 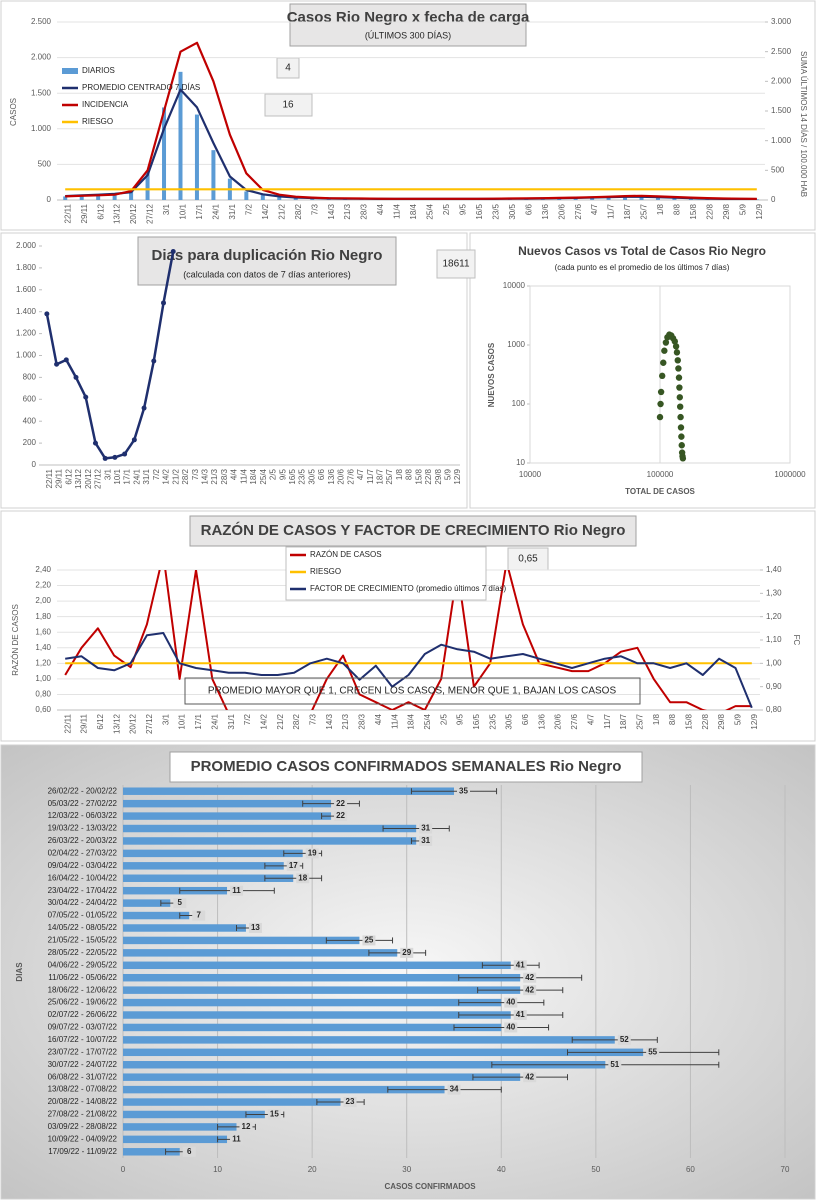 I want to click on y-tick-label: 10, so click(x=520, y=462).